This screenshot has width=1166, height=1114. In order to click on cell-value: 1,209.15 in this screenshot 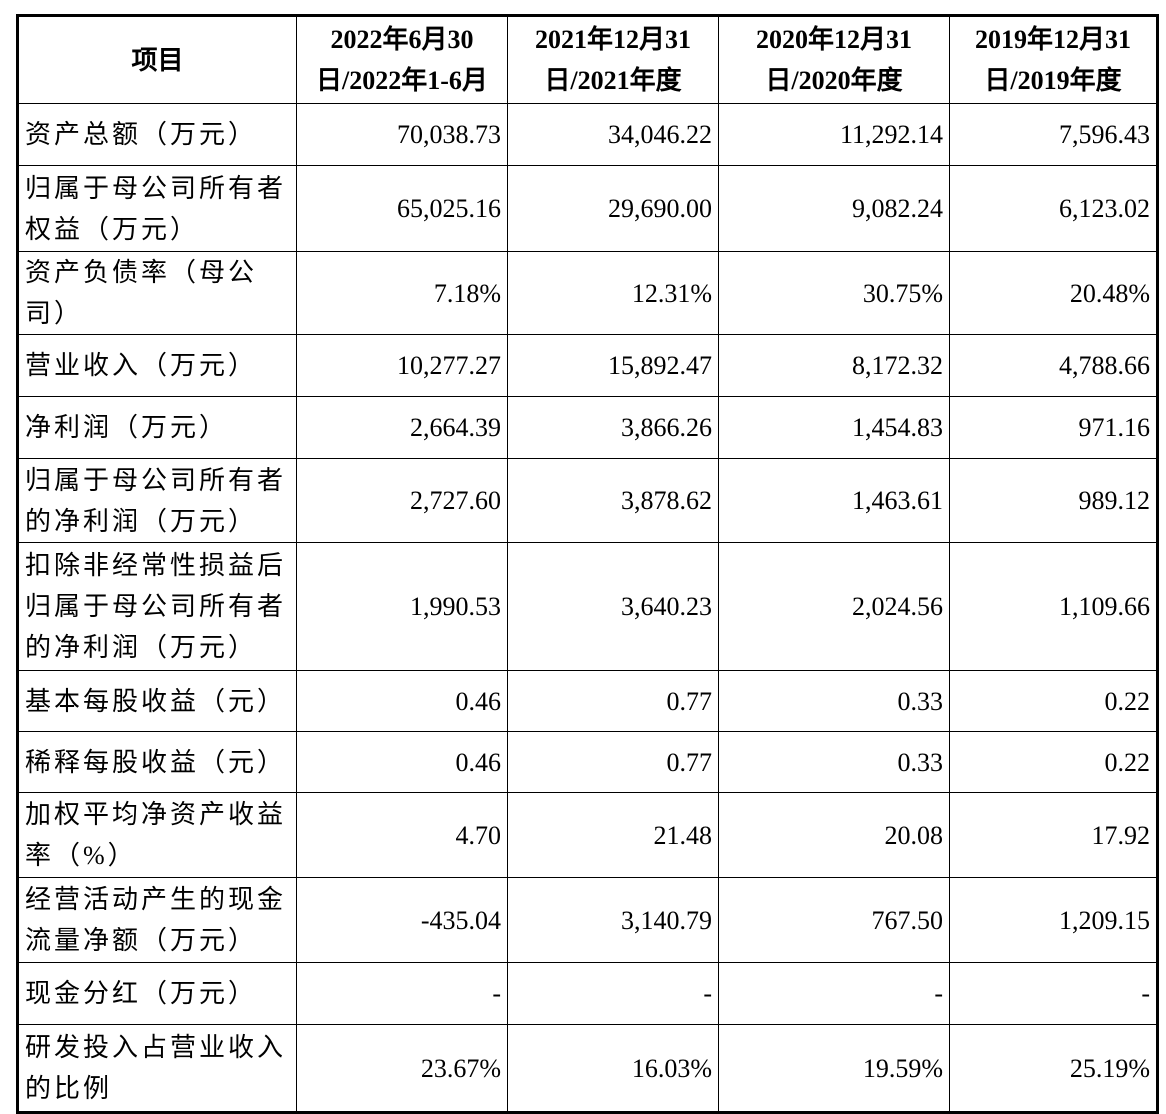, I will do `click(1053, 920)`.